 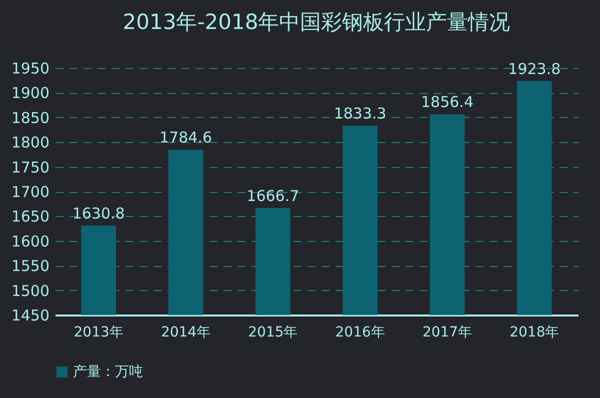 I want to click on y-tick-label: 1950, so click(x=30, y=69).